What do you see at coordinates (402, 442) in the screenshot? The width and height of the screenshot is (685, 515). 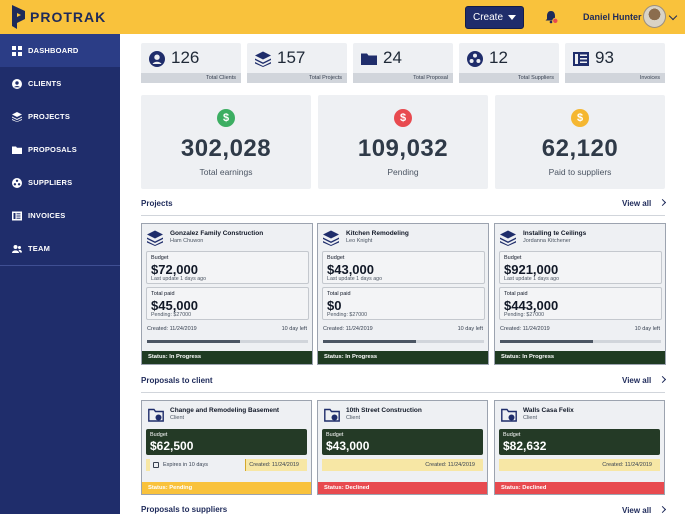 I see `proposal-budget-box: Budget $43,000` at bounding box center [402, 442].